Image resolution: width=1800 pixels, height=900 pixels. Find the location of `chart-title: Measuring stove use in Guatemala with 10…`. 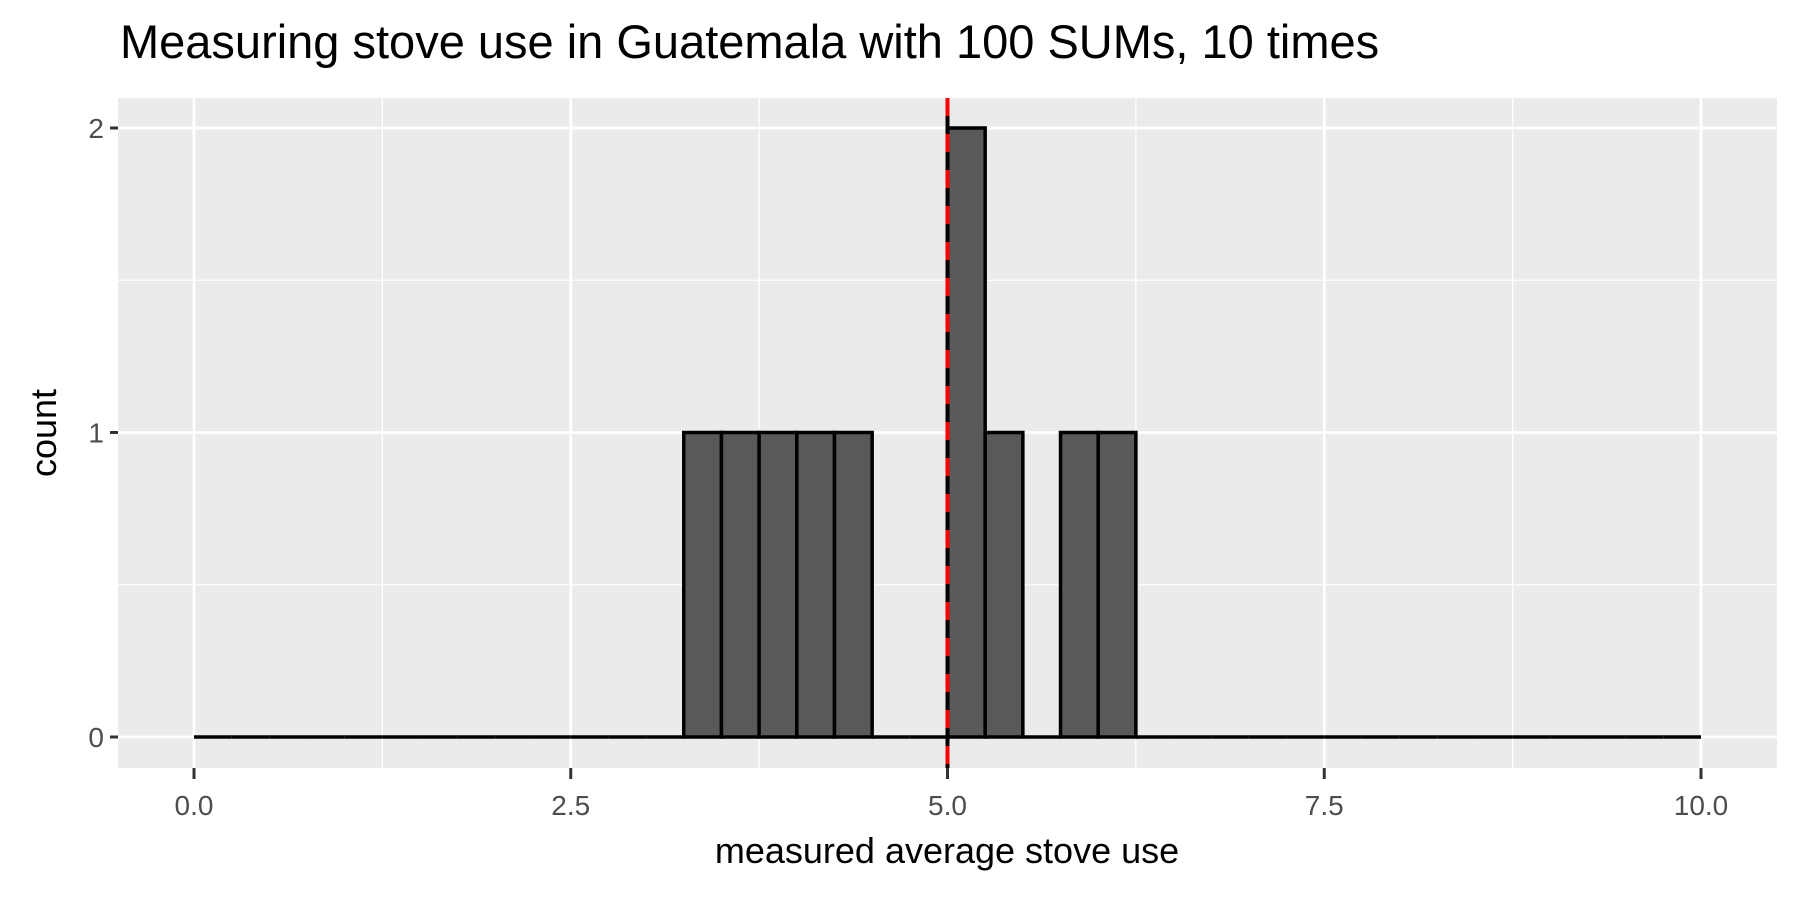

chart-title: Measuring stove use in Guatemala with 10… is located at coordinates (750, 41).